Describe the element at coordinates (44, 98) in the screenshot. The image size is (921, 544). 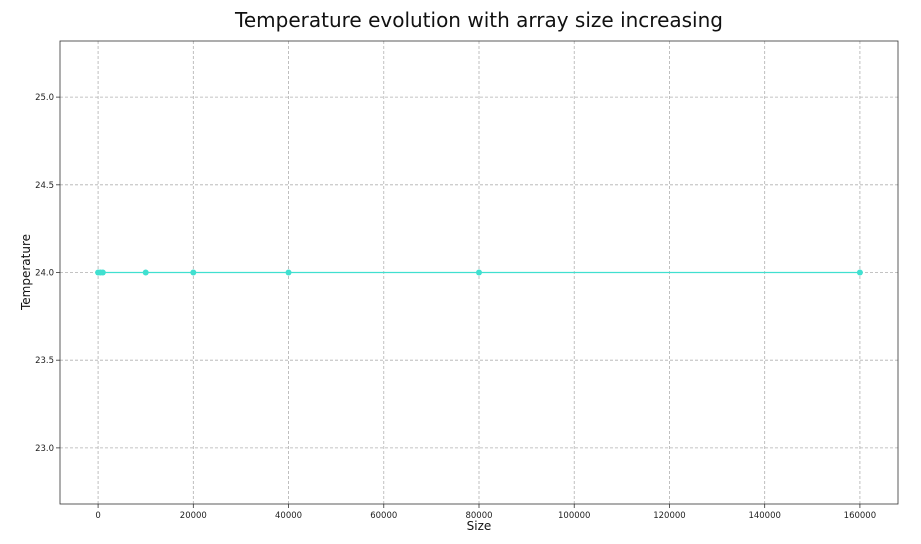
I see `y-tick-label: 25.0` at that location.